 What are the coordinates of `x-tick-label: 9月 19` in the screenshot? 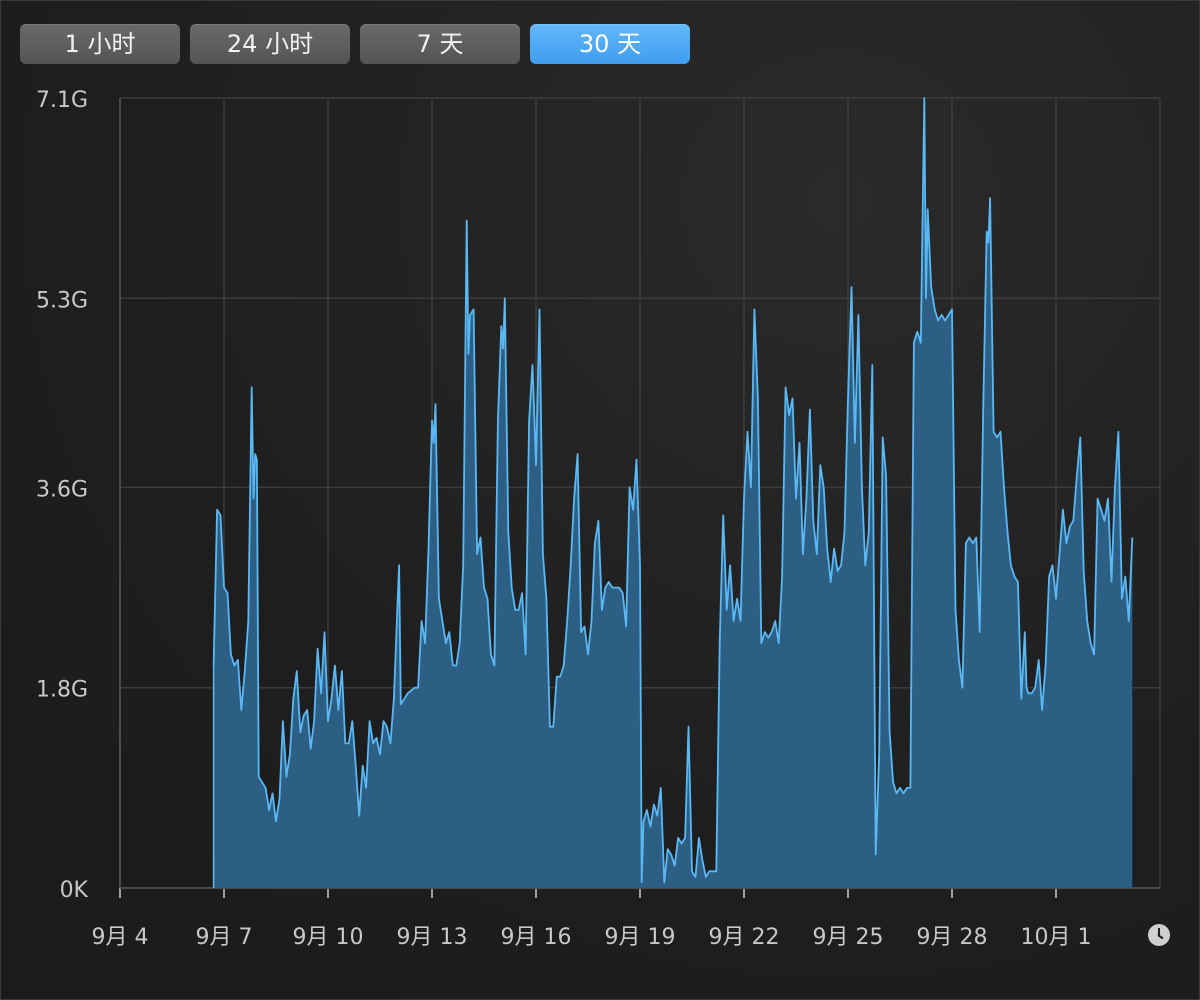 It's located at (640, 937).